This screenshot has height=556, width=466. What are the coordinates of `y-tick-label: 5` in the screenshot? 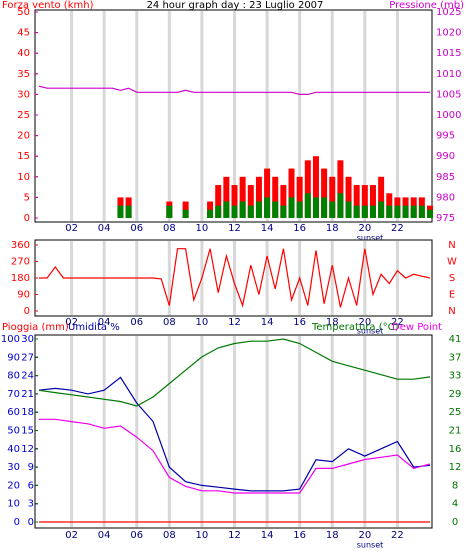 It's located at (27, 197).